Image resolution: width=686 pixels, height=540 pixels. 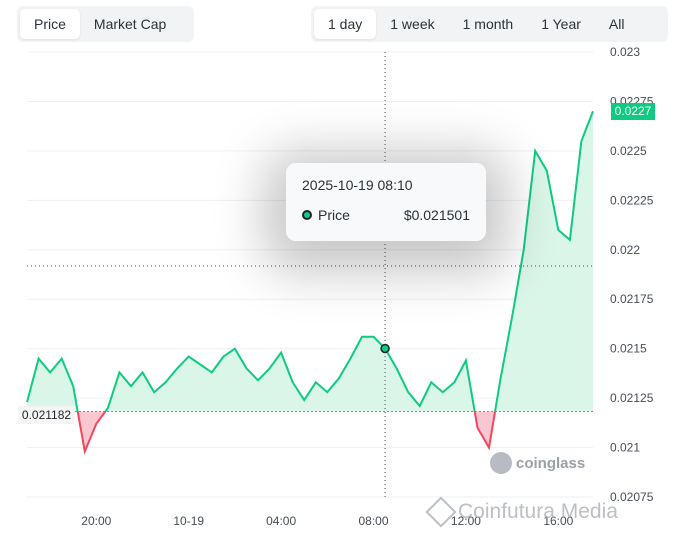 I want to click on y-tick-label: 0.02225, so click(x=632, y=200).